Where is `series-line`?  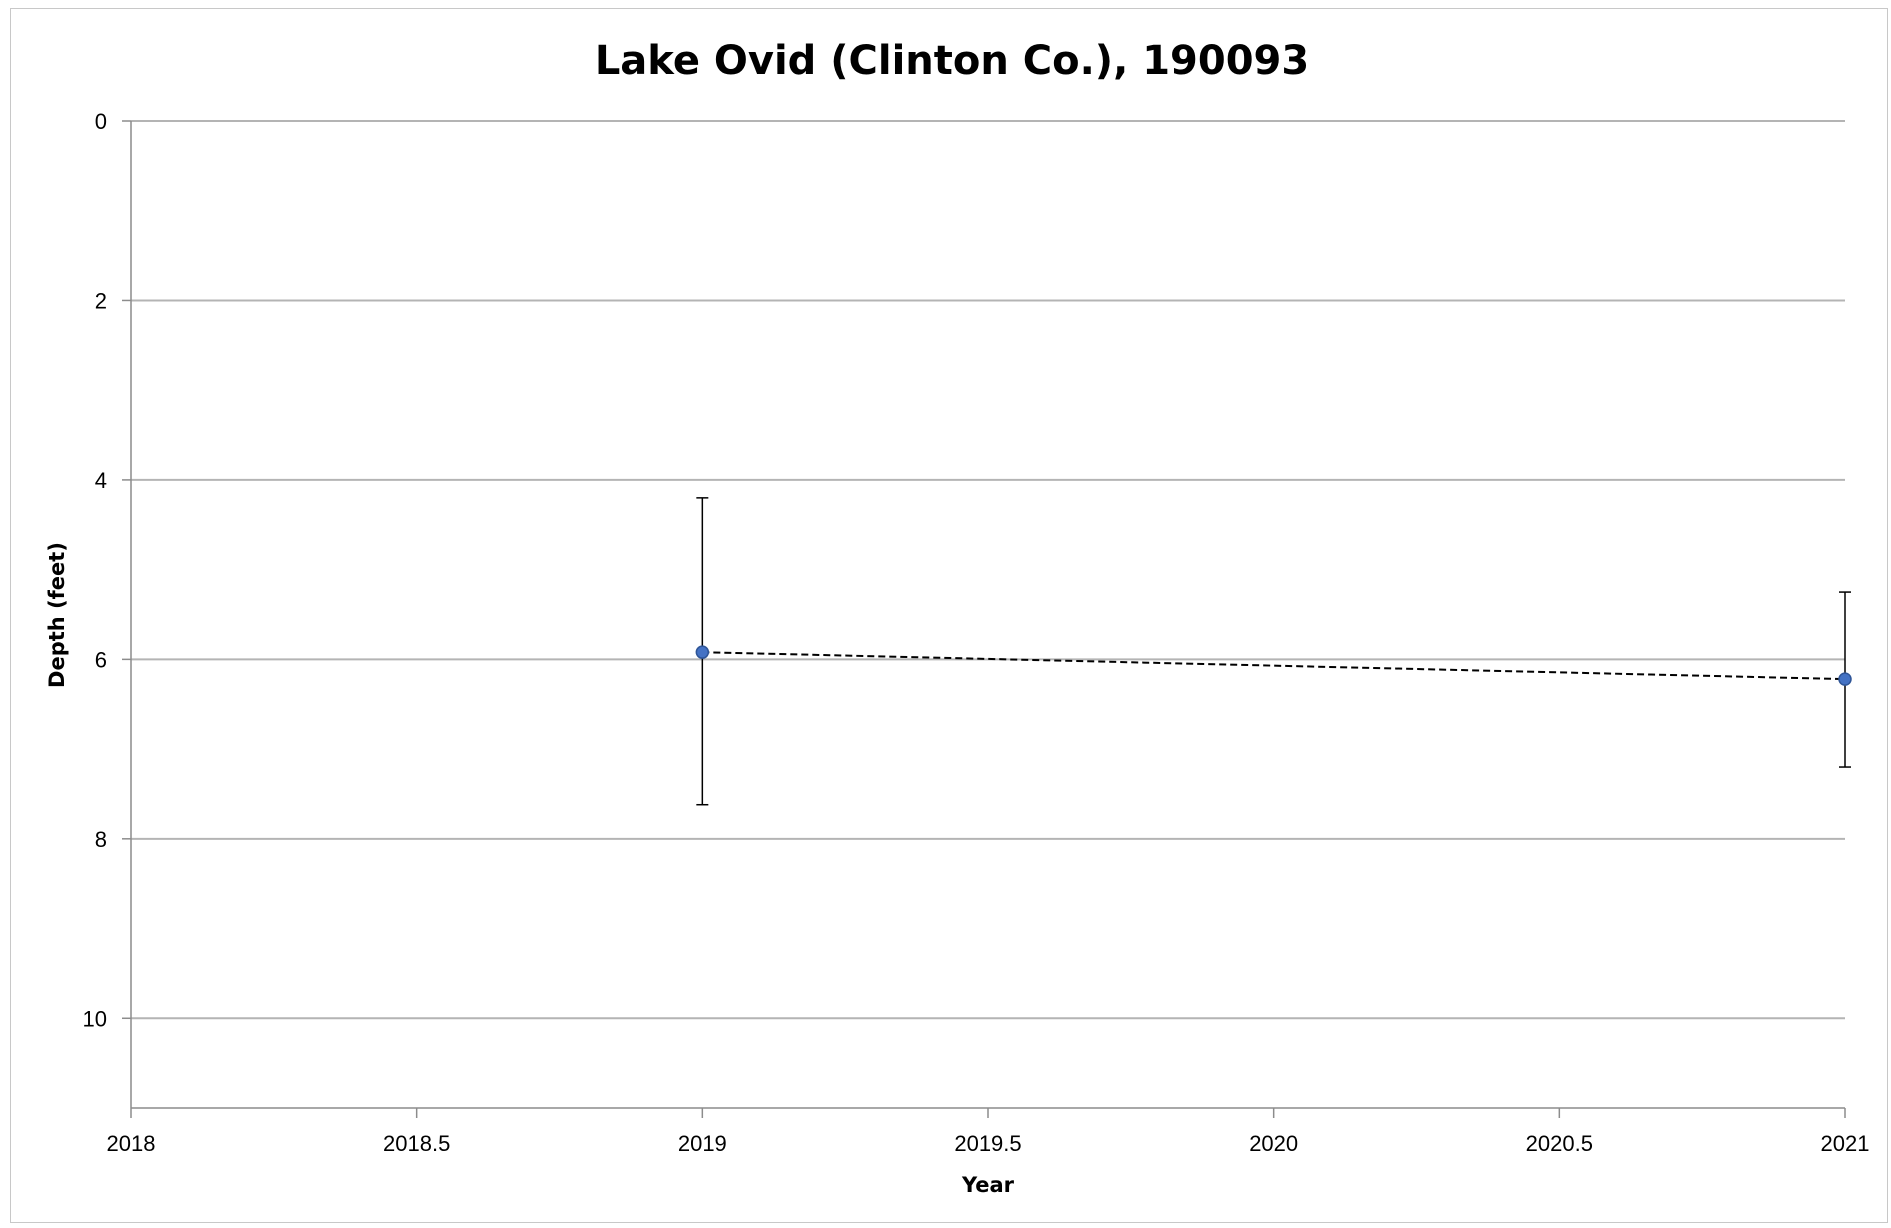 series-line is located at coordinates (1274, 666).